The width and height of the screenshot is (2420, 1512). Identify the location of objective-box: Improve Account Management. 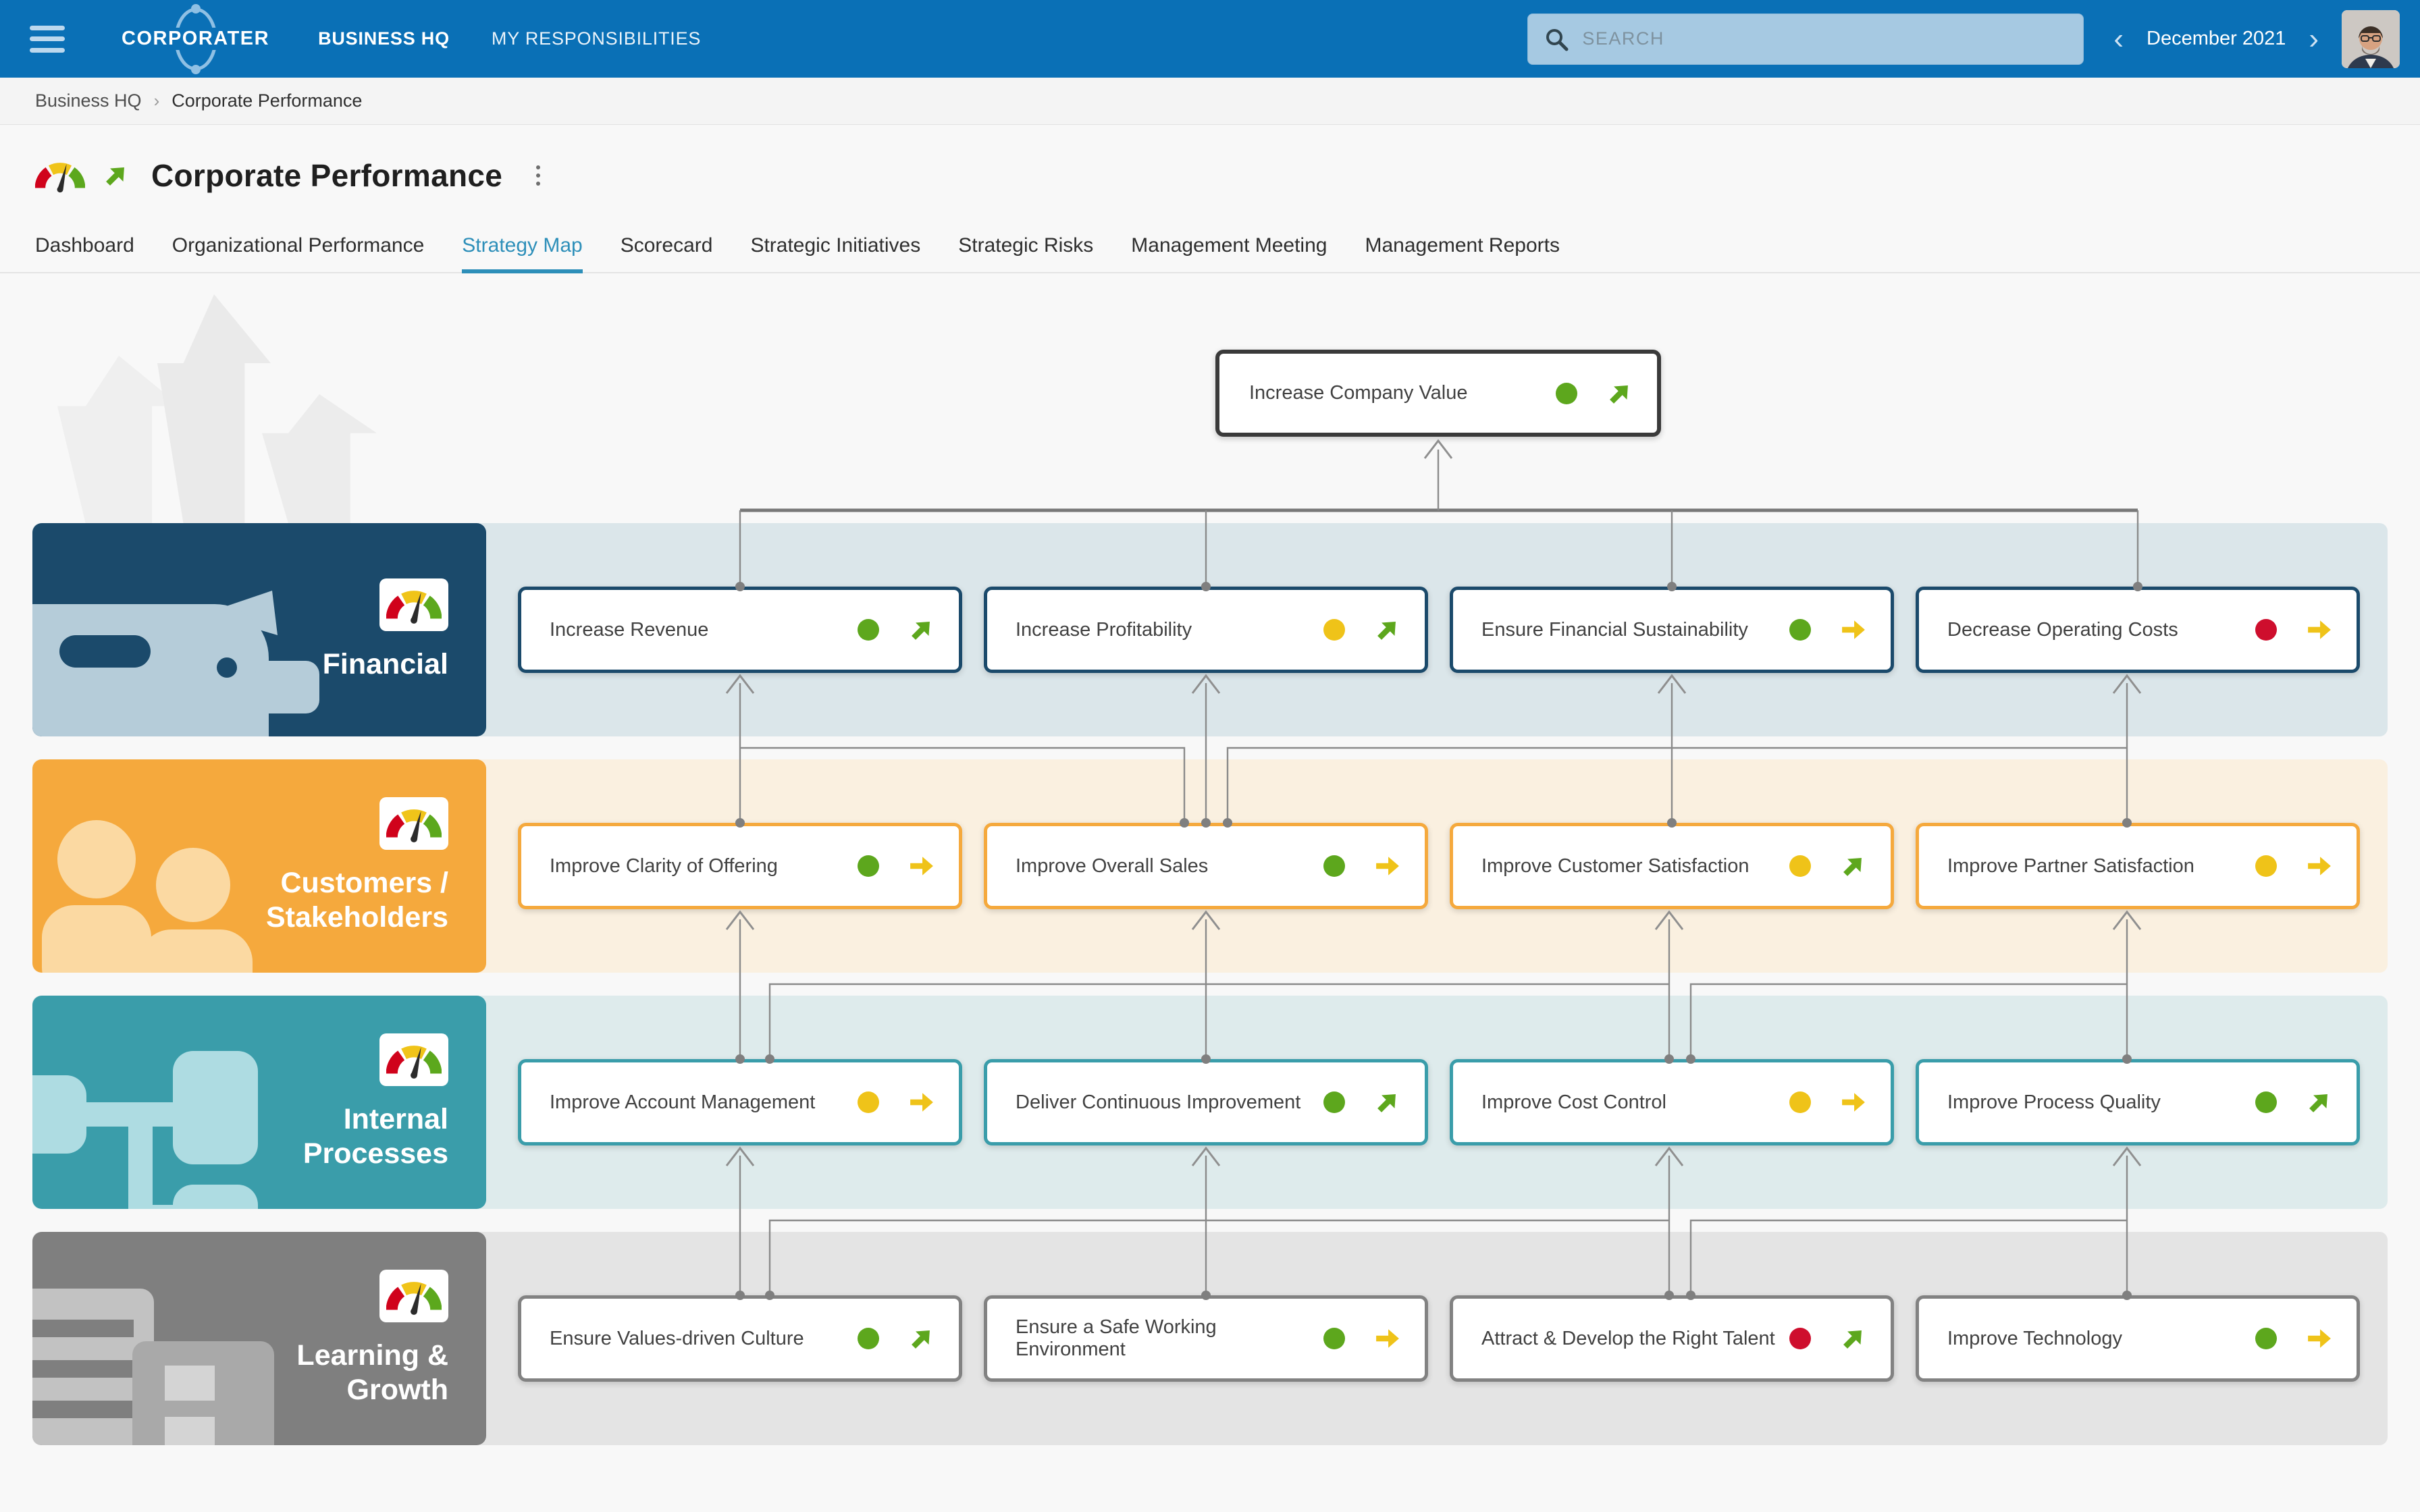
(740, 1102).